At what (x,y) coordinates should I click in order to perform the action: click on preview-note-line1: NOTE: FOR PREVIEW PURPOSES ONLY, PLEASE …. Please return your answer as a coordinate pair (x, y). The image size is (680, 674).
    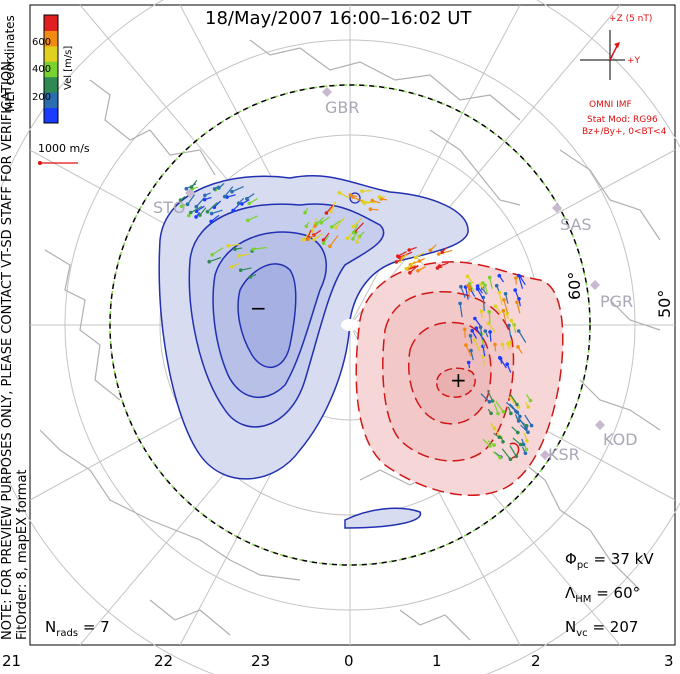
    Looking at the image, I should click on (7, 348).